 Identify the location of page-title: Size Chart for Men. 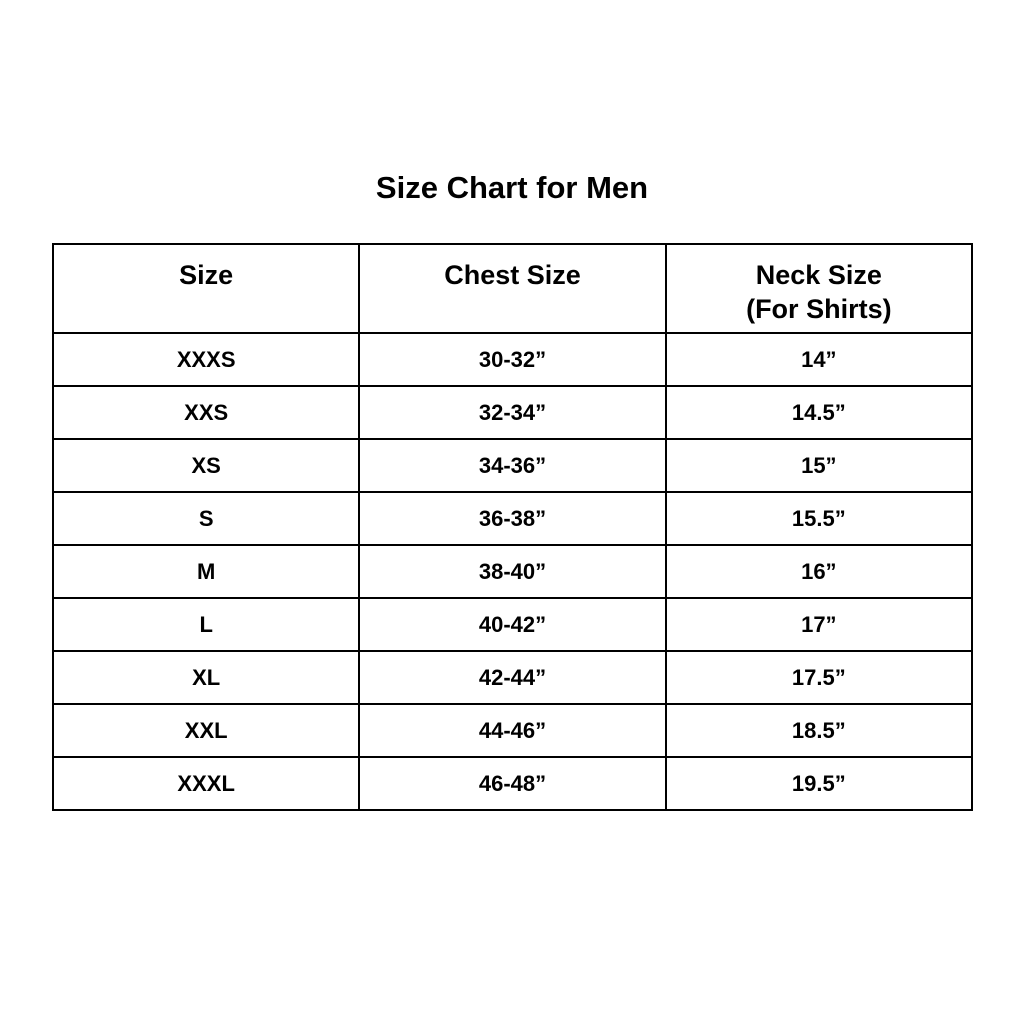
(512, 187).